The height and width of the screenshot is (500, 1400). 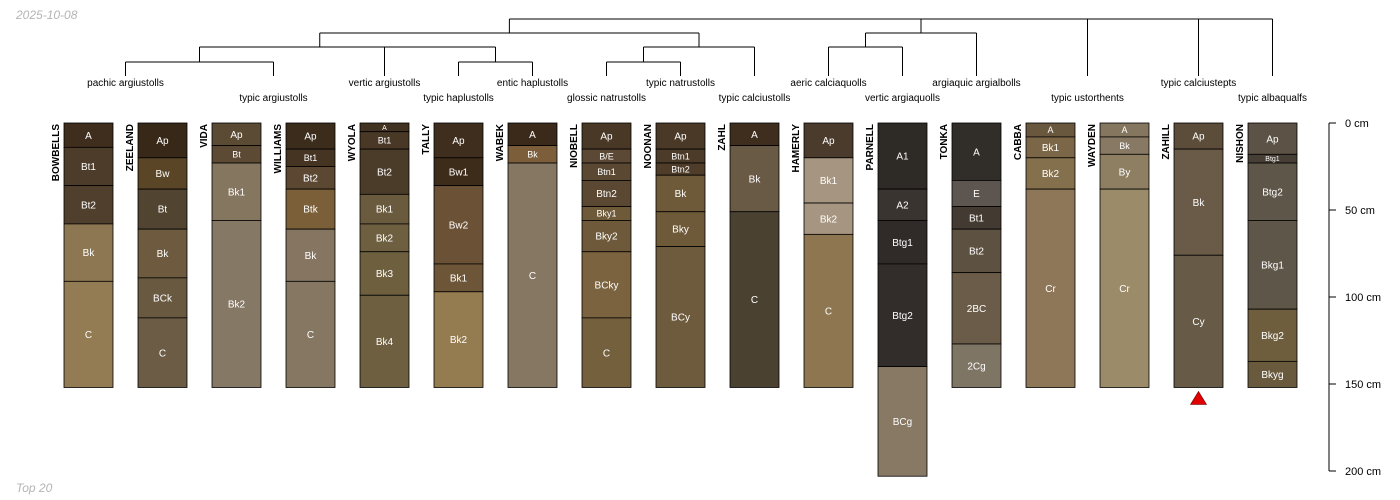 What do you see at coordinates (56, 153) in the screenshot?
I see `profile-name: BOWBELLS` at bounding box center [56, 153].